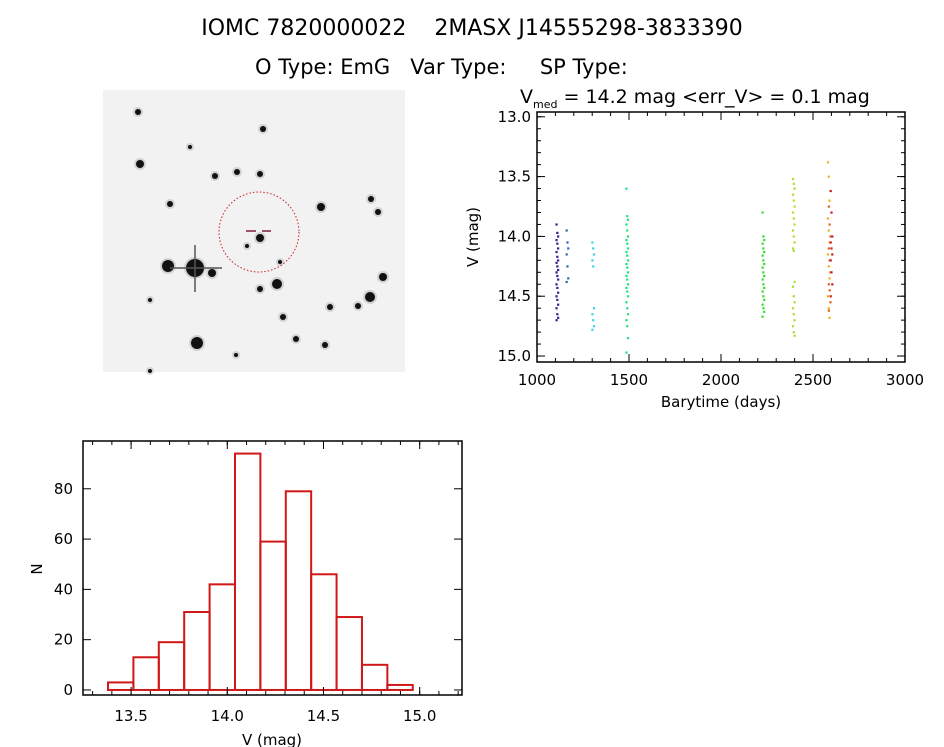 This screenshot has height=747, width=944. I want to click on target-circle, so click(259, 232).